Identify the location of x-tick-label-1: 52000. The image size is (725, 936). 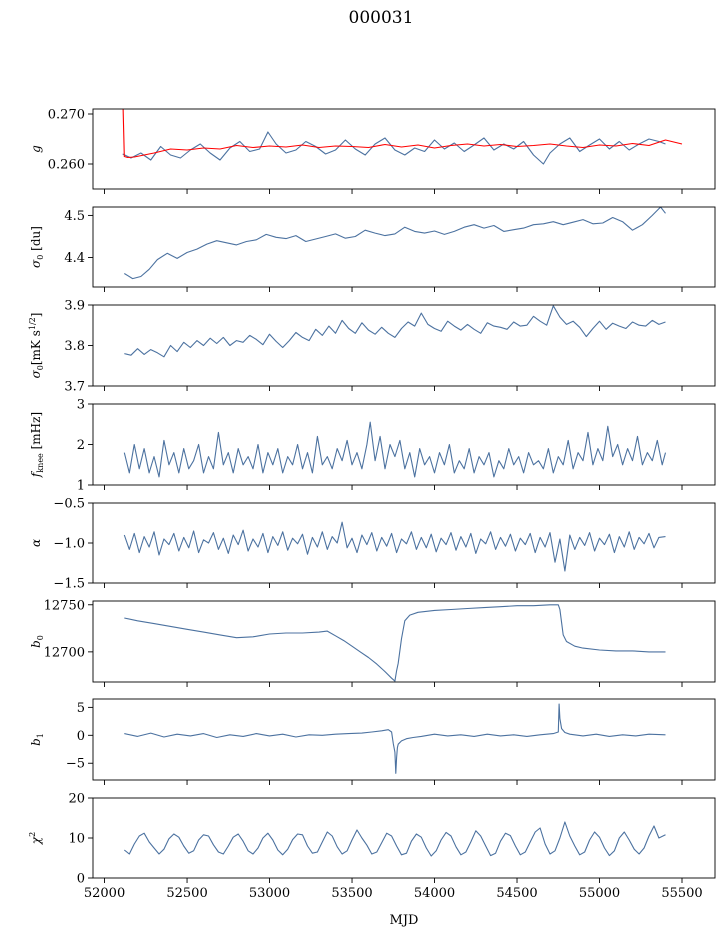
(104, 893).